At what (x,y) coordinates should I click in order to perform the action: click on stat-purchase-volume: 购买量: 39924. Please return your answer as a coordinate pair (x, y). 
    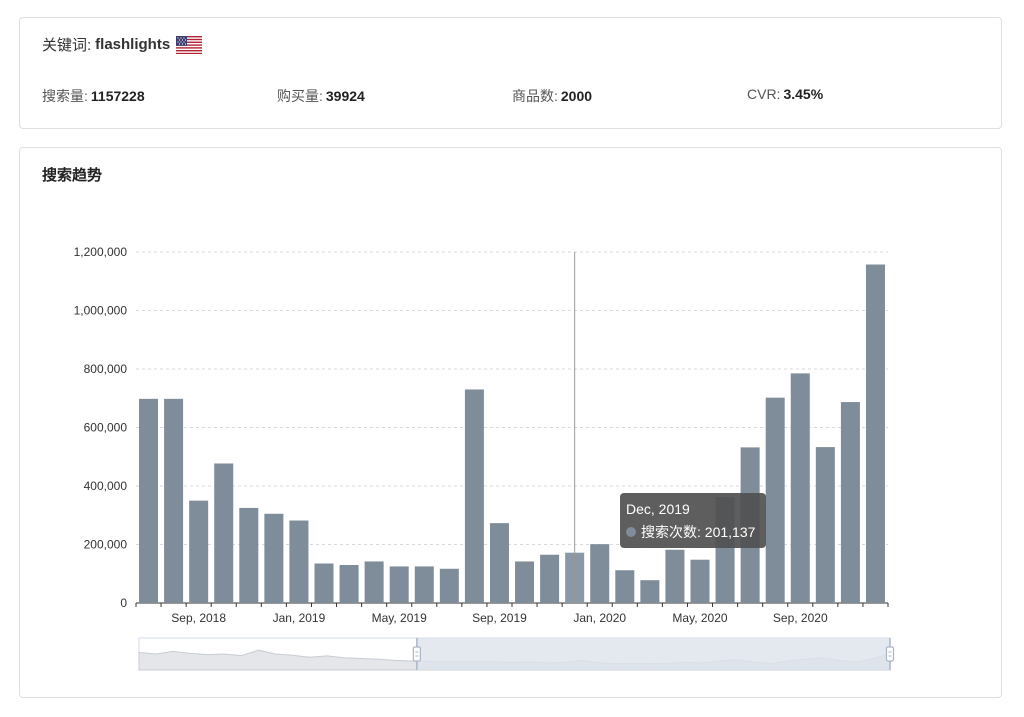
    Looking at the image, I should click on (321, 96).